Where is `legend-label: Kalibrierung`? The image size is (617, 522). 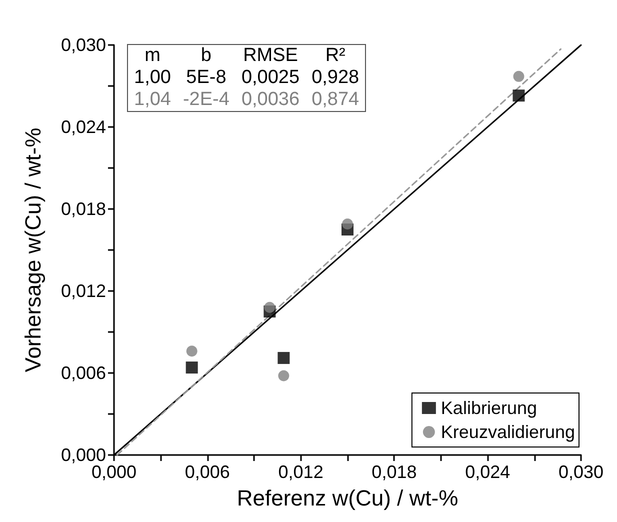 legend-label: Kalibrierung is located at coordinates (488, 408).